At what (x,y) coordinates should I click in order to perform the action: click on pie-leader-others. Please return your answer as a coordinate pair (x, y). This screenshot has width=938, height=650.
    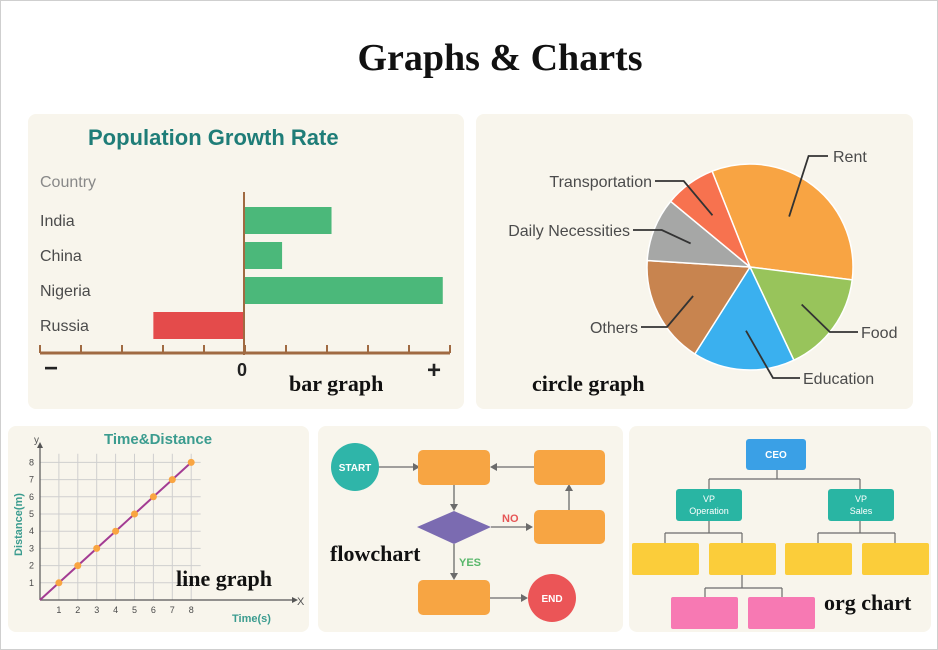
    Looking at the image, I should click on (667, 311).